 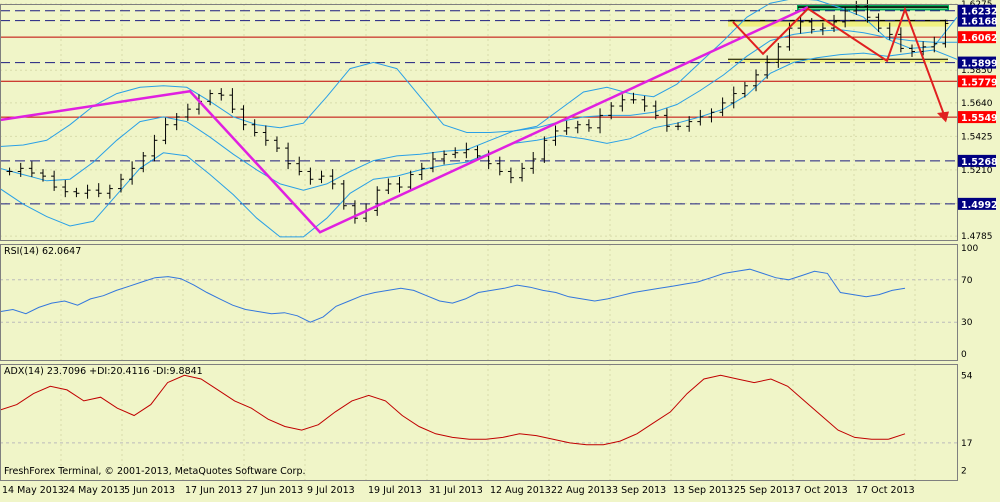 I want to click on price-axis-tick: 1.5850, so click(x=977, y=71).